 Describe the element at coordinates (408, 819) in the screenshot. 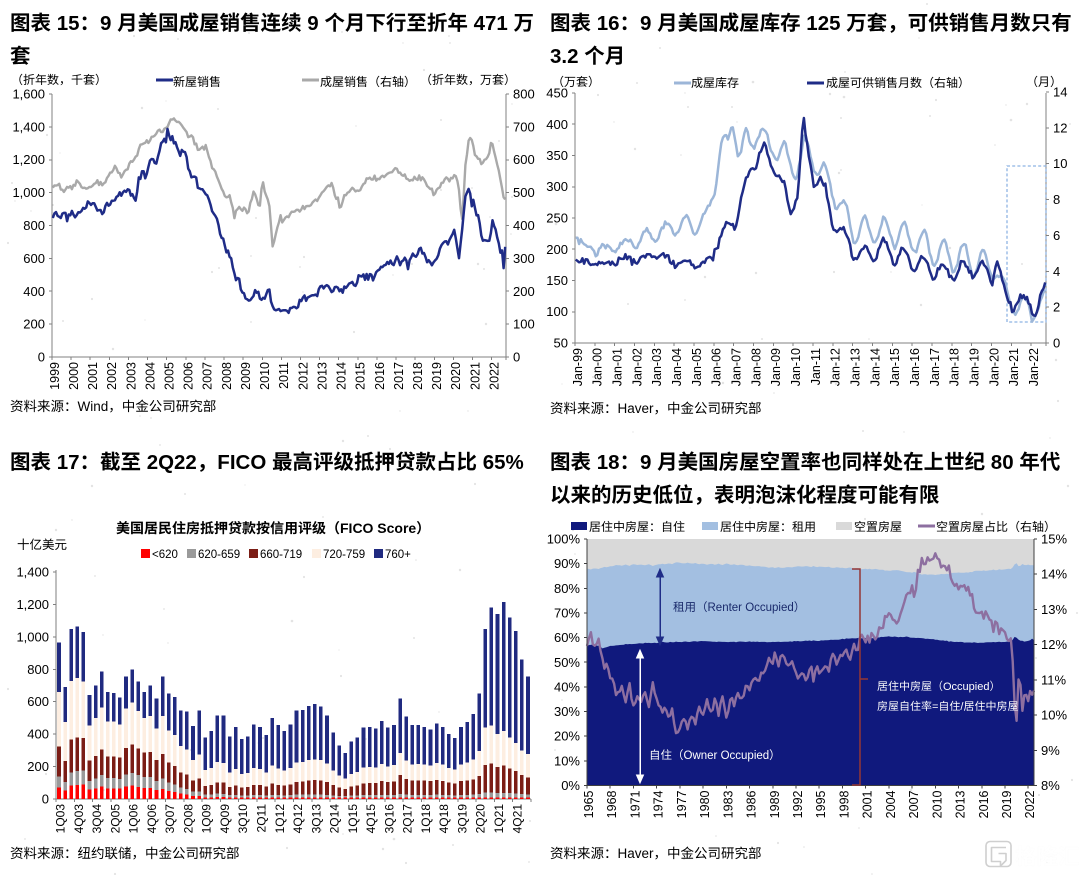

I see `svg-text: 2Q17` at that location.